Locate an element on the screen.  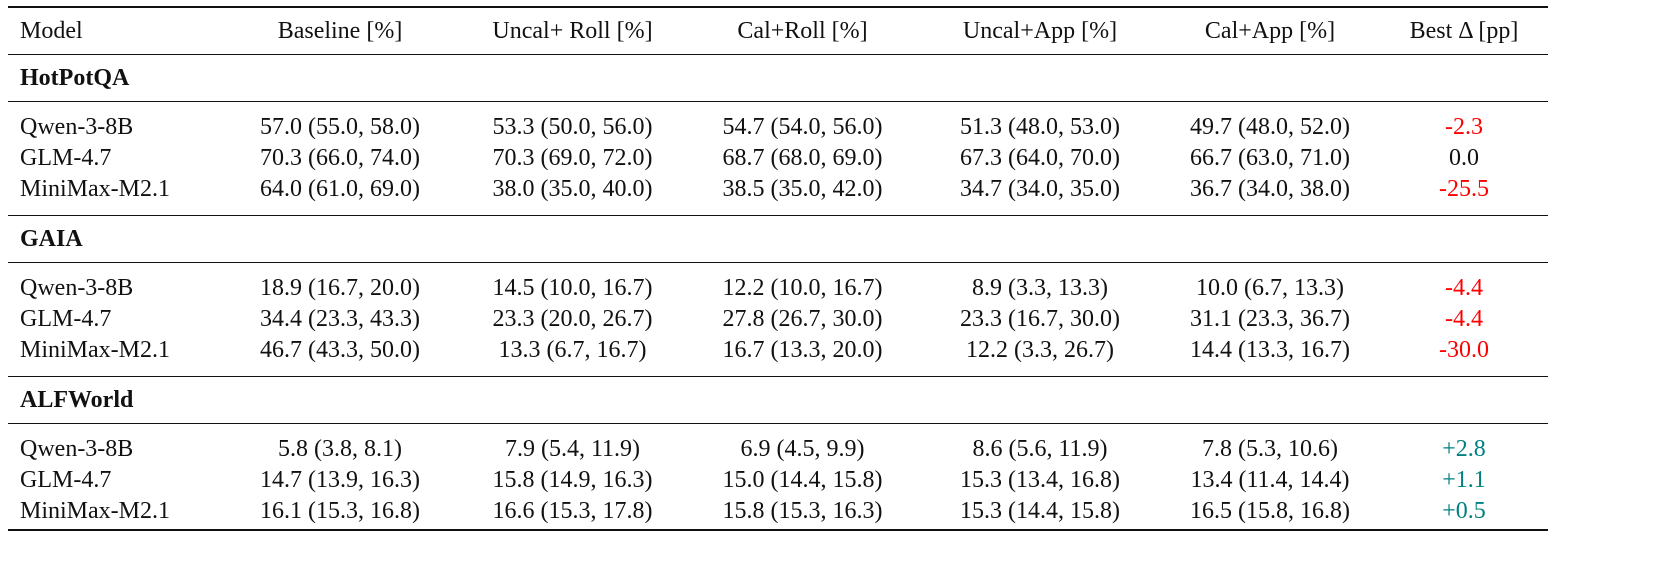
value-cell: 51.3 (48.0, 53.0) is located at coordinates (1040, 127).